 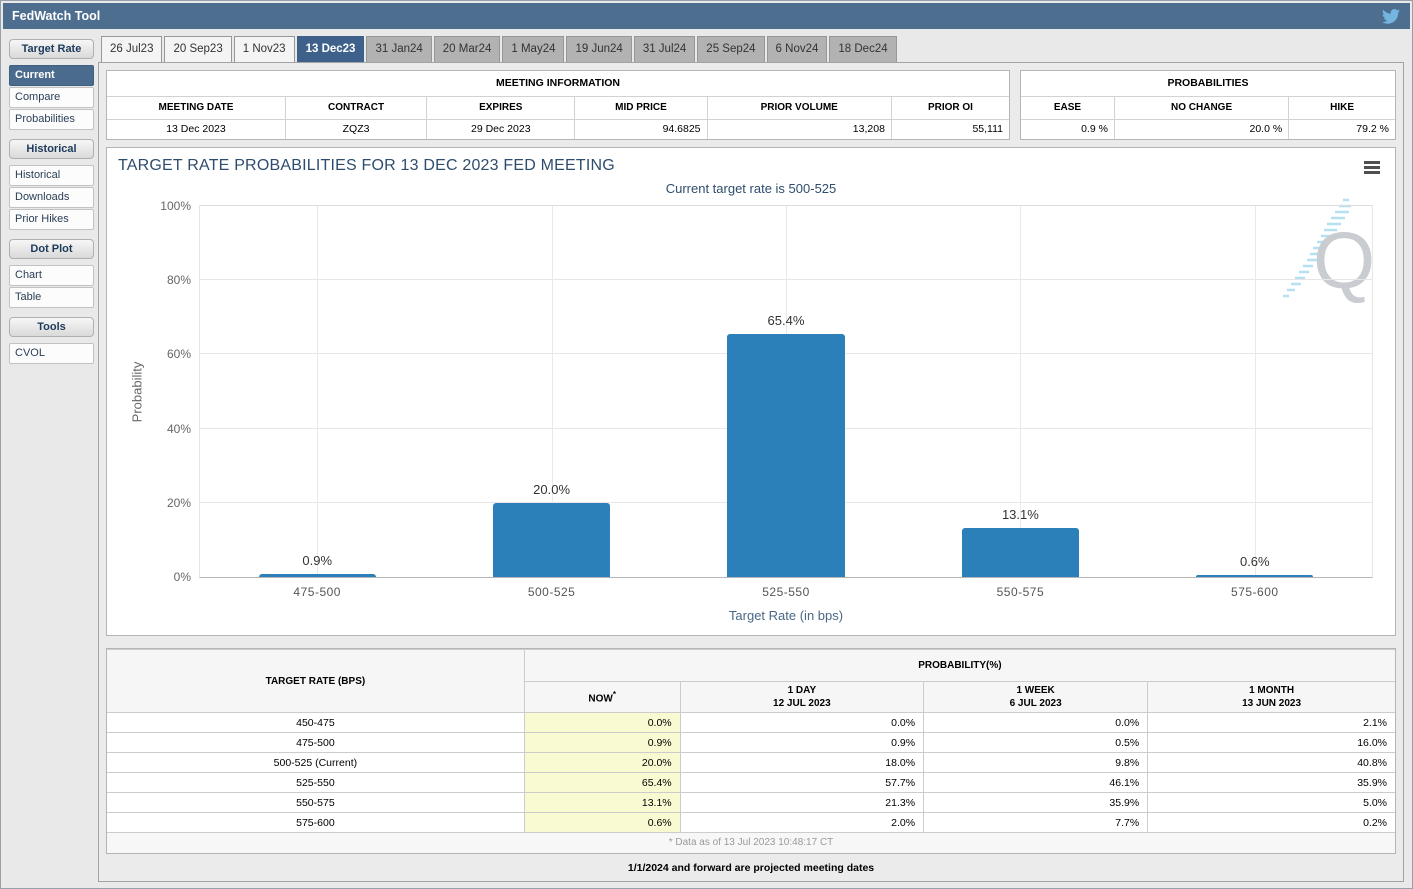 What do you see at coordinates (51, 97) in the screenshot?
I see `sidebar-item-compare: Compare` at bounding box center [51, 97].